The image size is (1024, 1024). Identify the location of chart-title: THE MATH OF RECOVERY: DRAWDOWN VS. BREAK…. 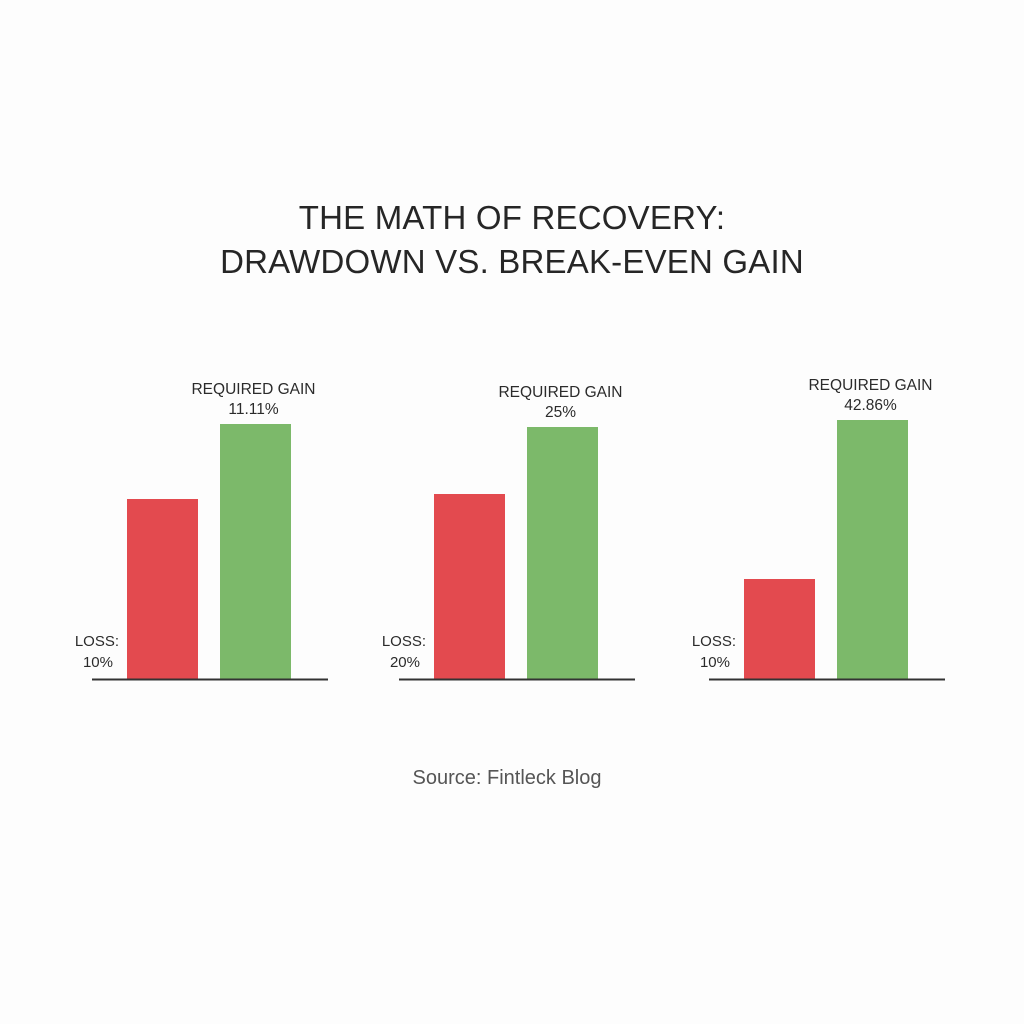
(512, 240).